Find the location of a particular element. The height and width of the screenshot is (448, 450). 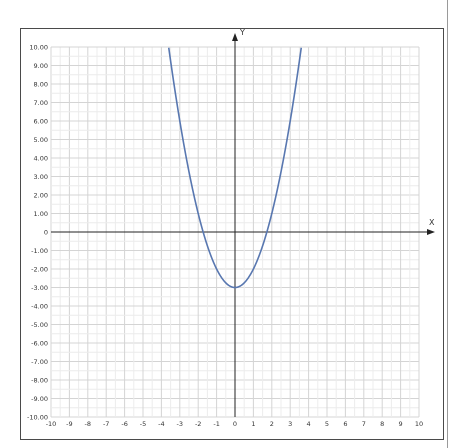

x-tick-label: -3 is located at coordinates (180, 424).